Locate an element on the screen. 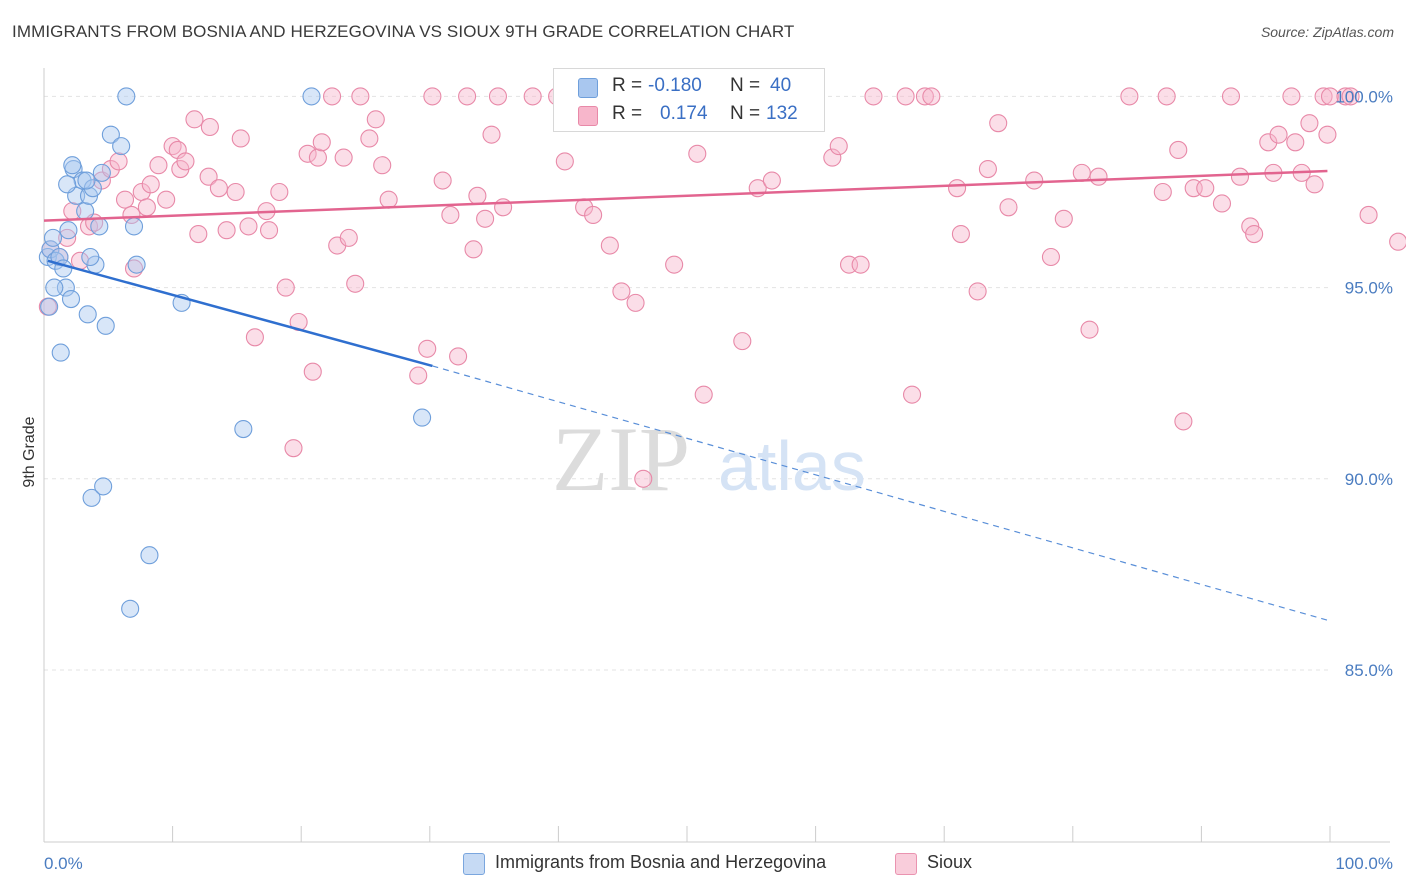  y-tick-label: 85.0% is located at coordinates (1369, 670).